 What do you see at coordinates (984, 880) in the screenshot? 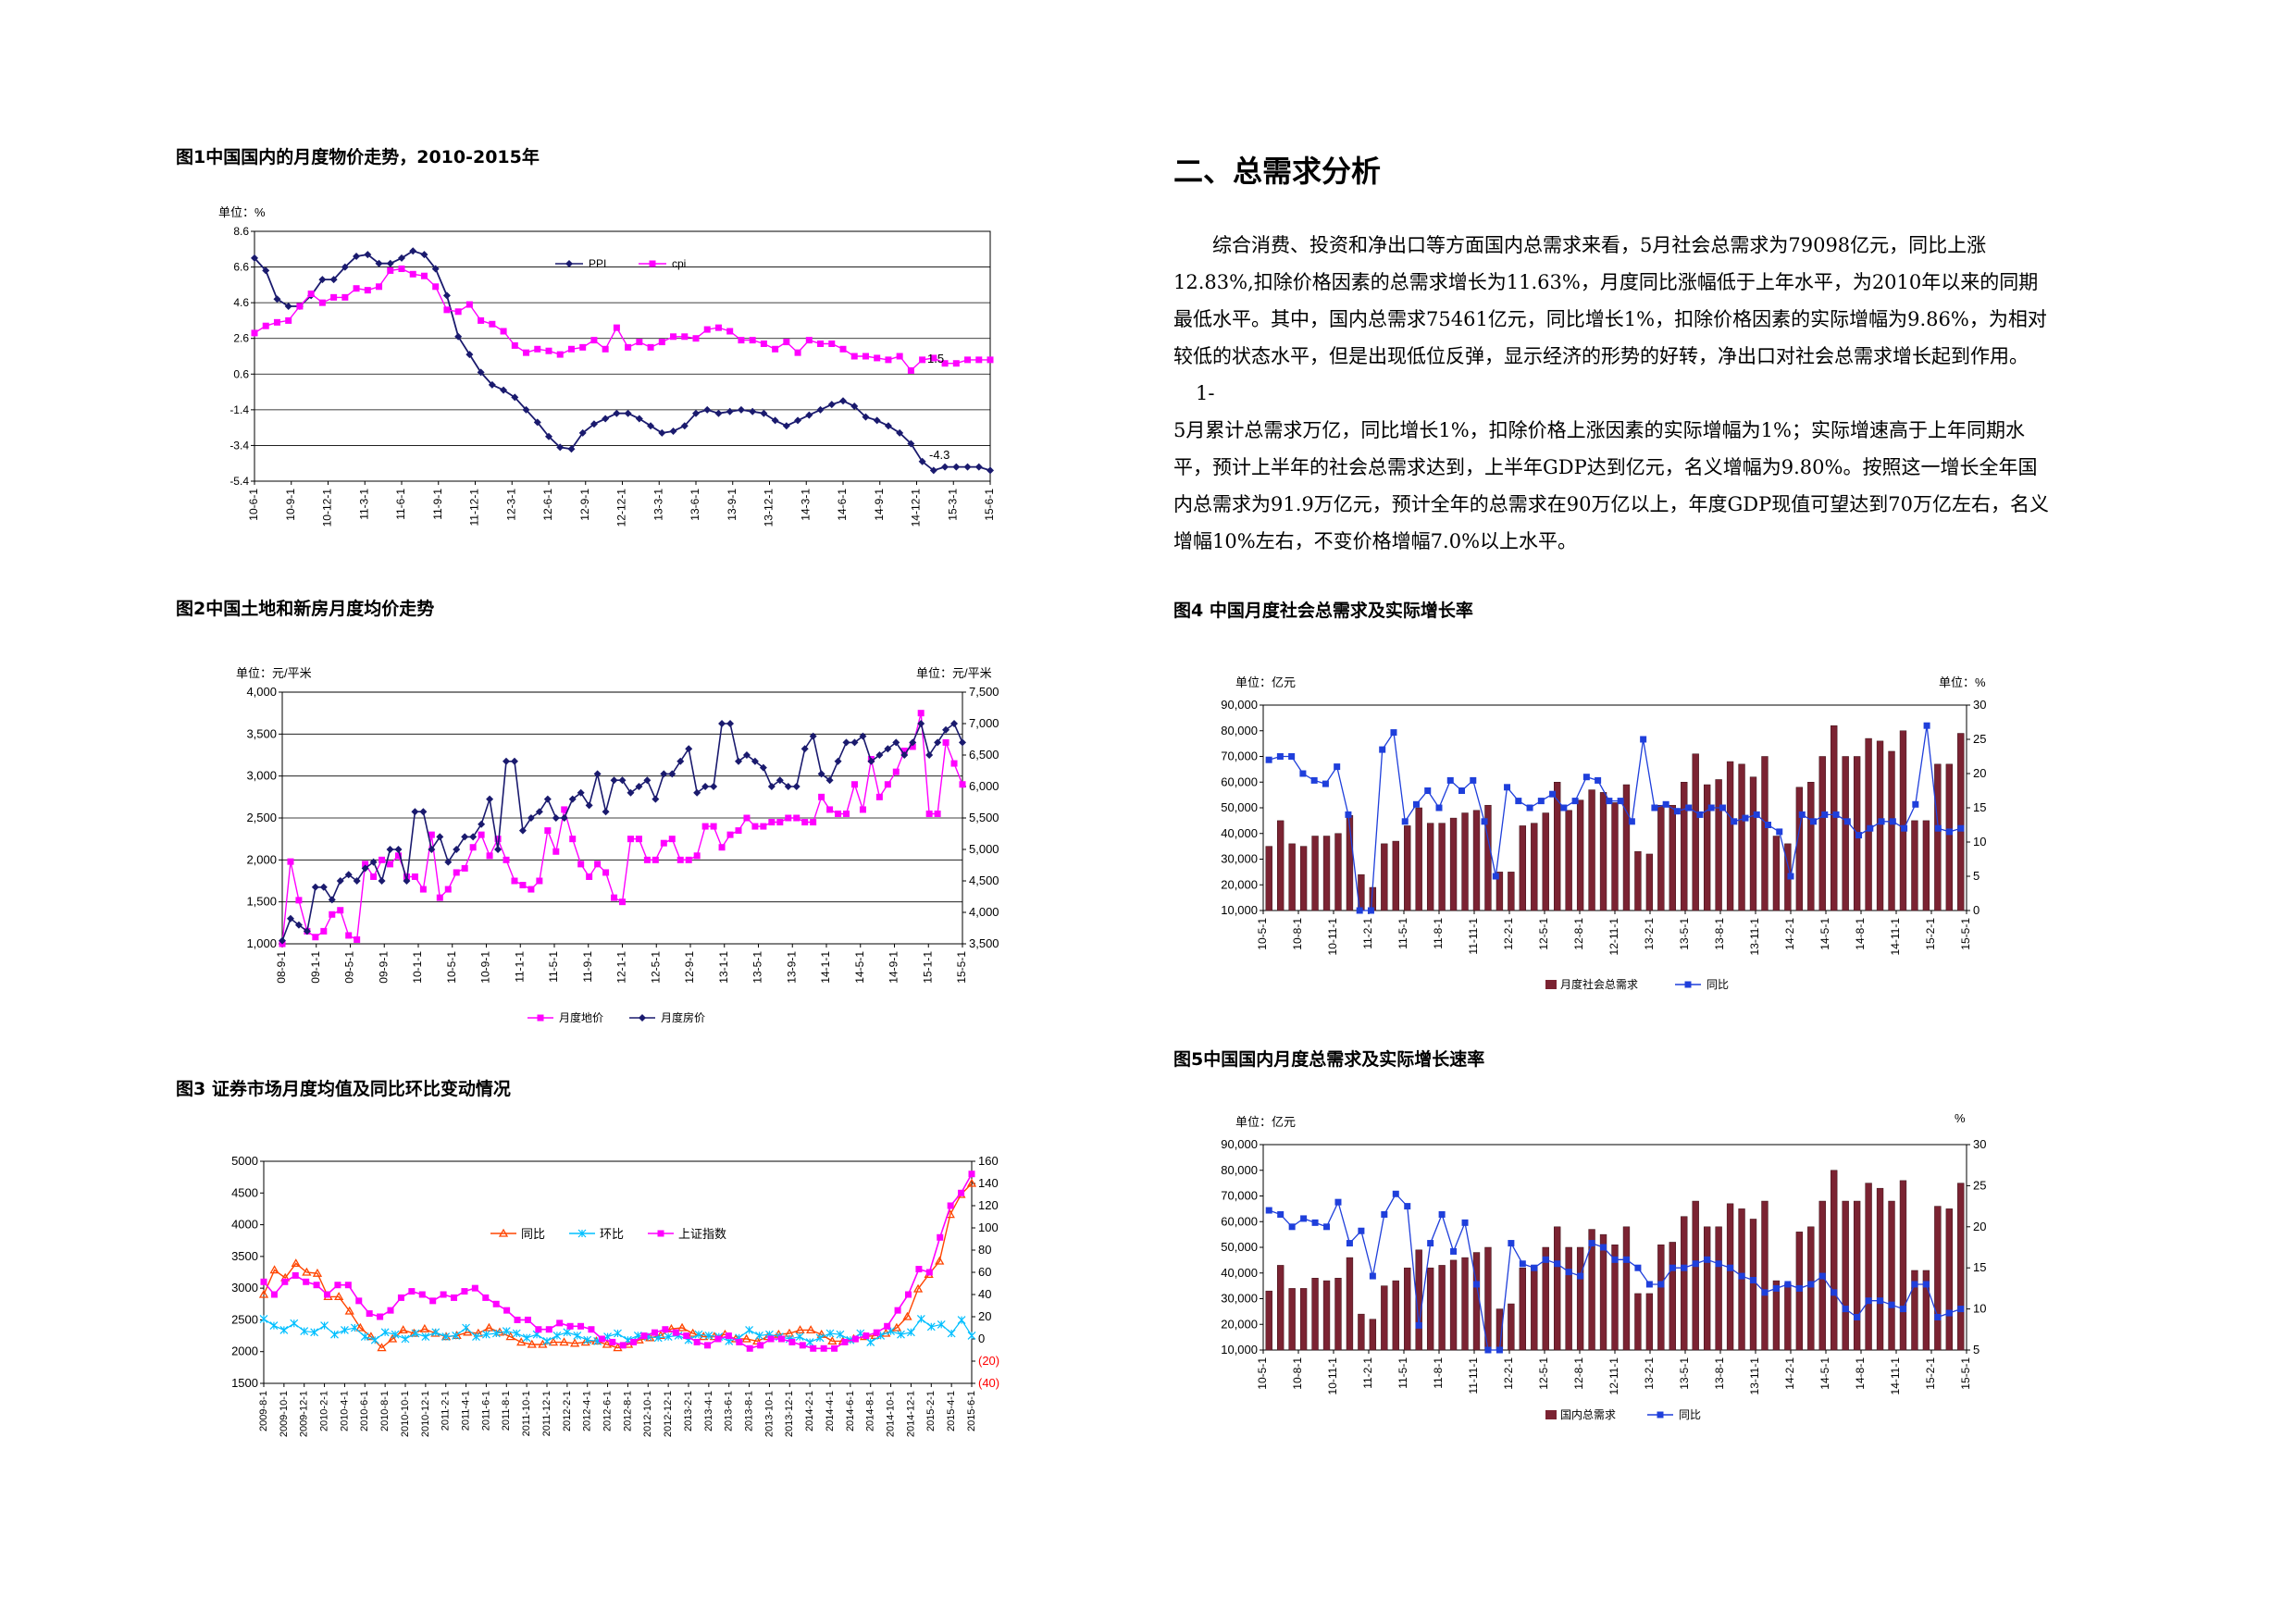
I see `y2-tick-label: 4,500` at bounding box center [984, 880].